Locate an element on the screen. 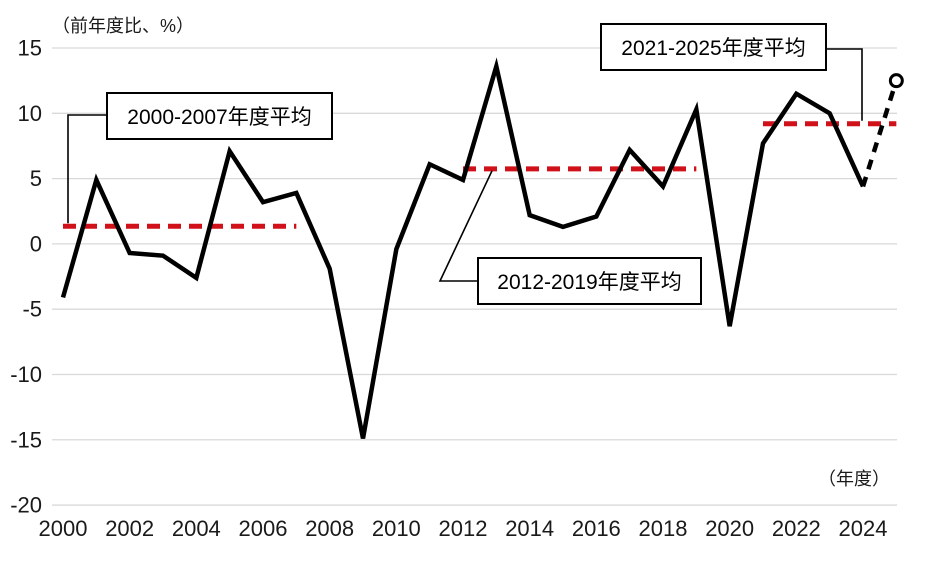 The width and height of the screenshot is (933, 583). x-tick-label-2004: 2004 is located at coordinates (196, 528).